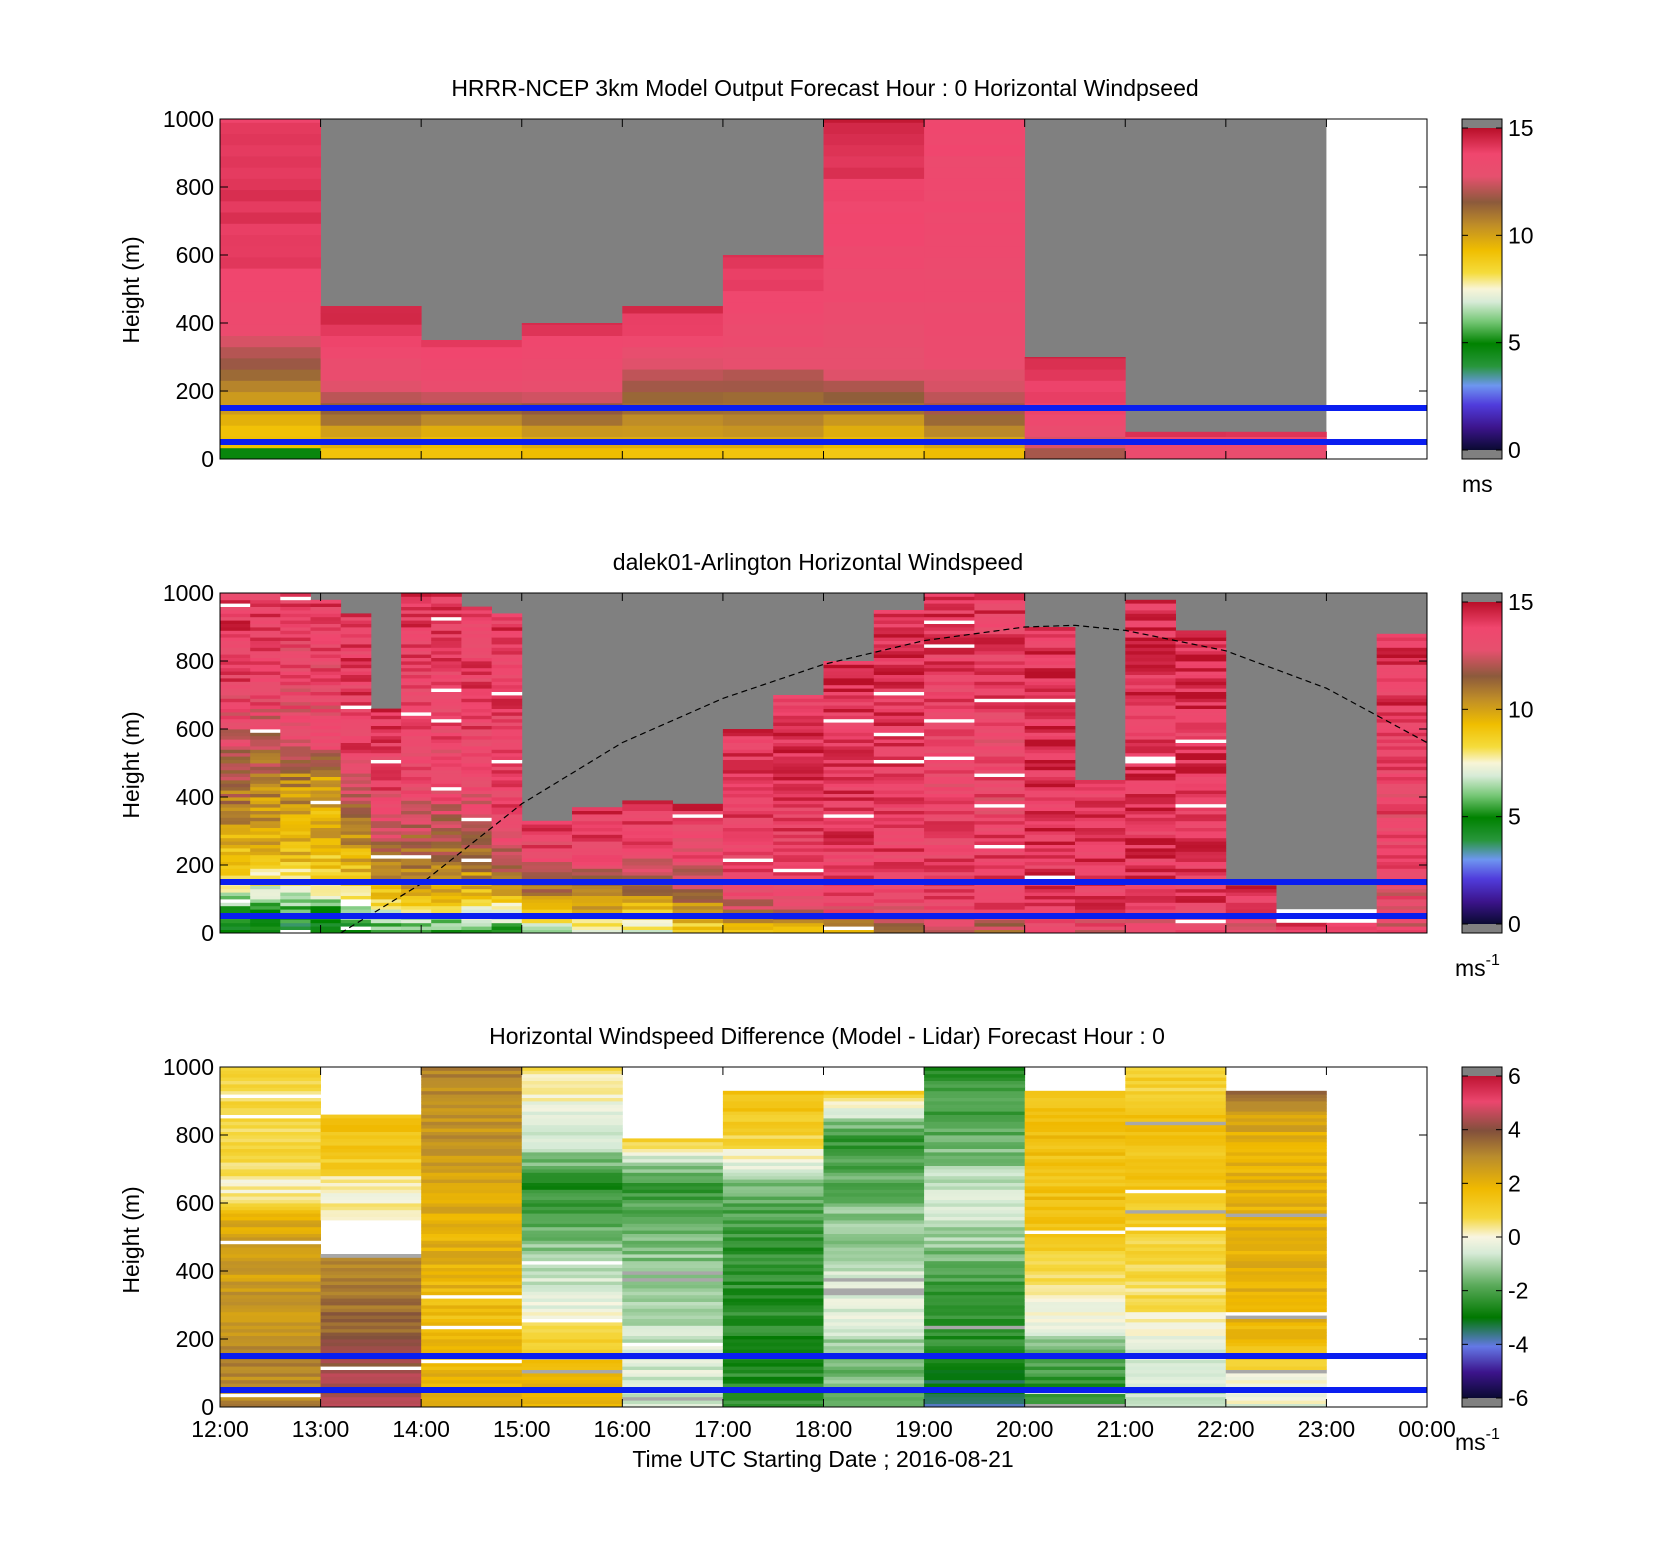 The width and height of the screenshot is (1680, 1561). What do you see at coordinates (1482, 123) in the screenshot?
I see `colorbar-missing-top` at bounding box center [1482, 123].